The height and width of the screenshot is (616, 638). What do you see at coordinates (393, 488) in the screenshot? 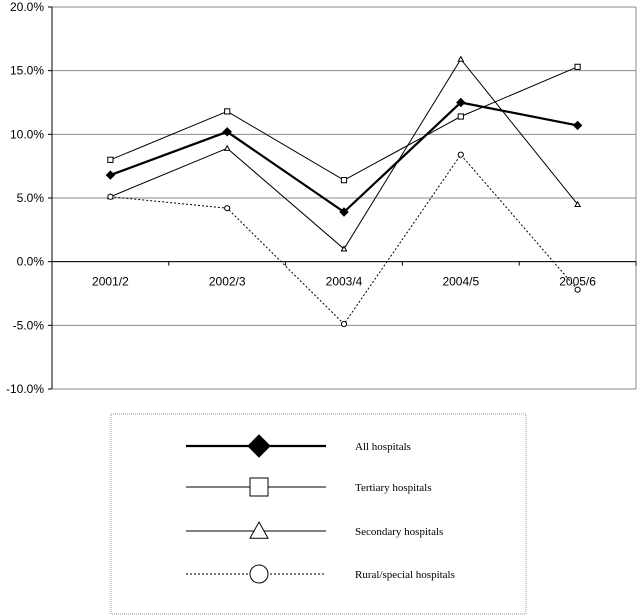
I see `legend-label: Tertiary hospitals` at bounding box center [393, 488].